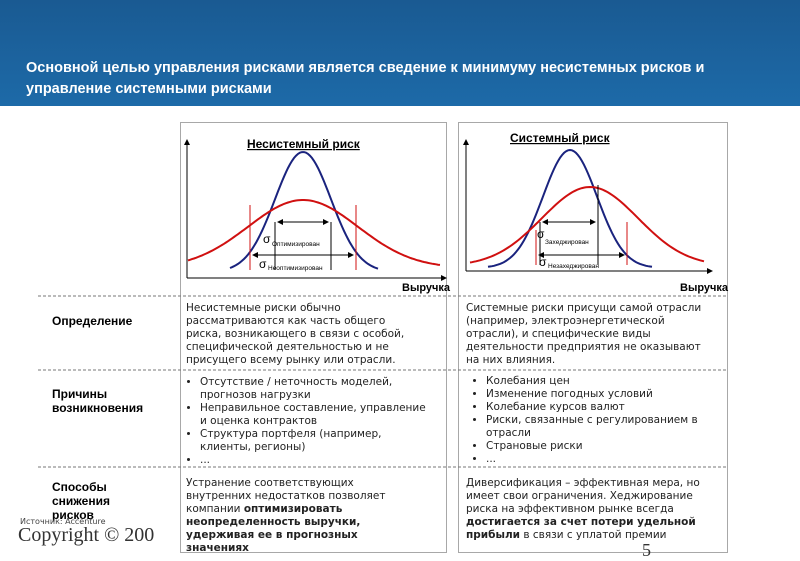 This screenshot has height=561, width=800. Describe the element at coordinates (606, 446) in the screenshot. I see `bullet-item: Страновые риски` at that location.